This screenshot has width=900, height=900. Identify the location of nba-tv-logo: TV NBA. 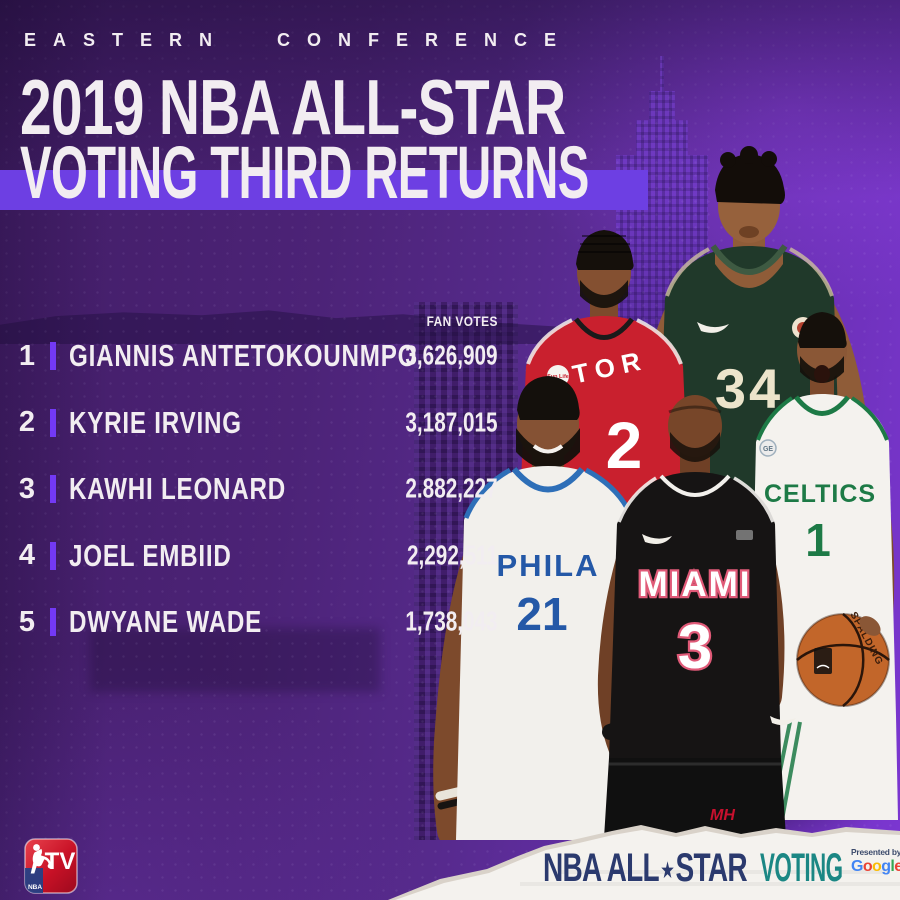
(51, 866).